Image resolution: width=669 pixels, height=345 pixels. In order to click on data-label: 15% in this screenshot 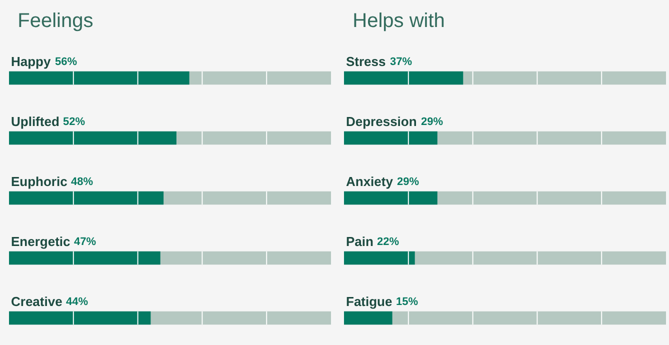, I will do `click(407, 302)`.